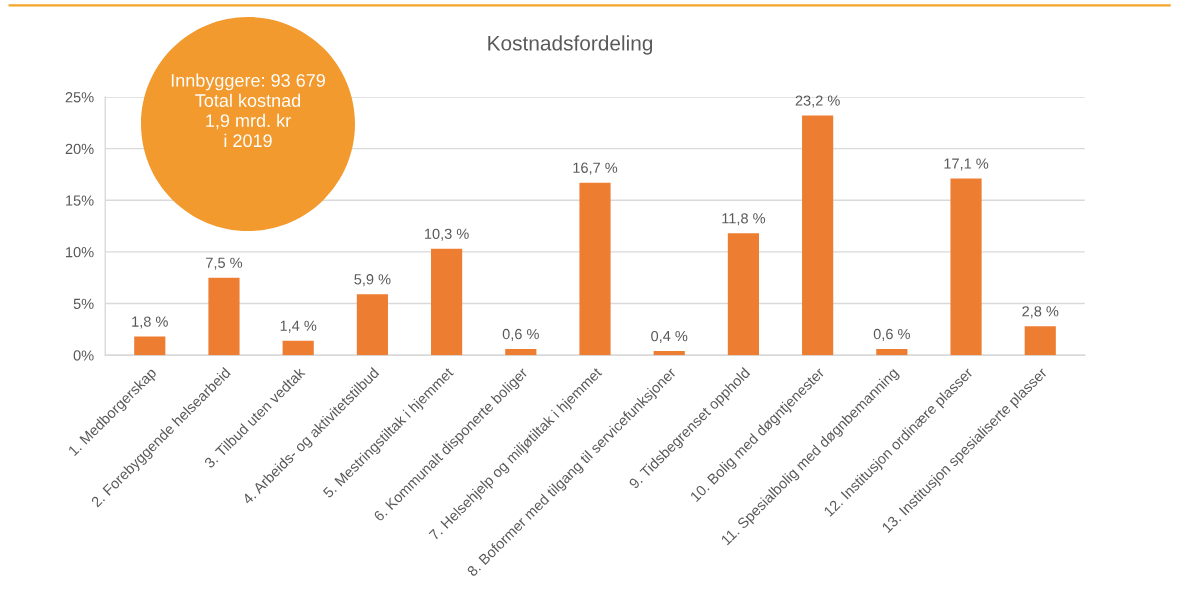 Image resolution: width=1196 pixels, height=595 pixels. Describe the element at coordinates (80, 252) in the screenshot. I see `y-tick-label: 10%` at that location.